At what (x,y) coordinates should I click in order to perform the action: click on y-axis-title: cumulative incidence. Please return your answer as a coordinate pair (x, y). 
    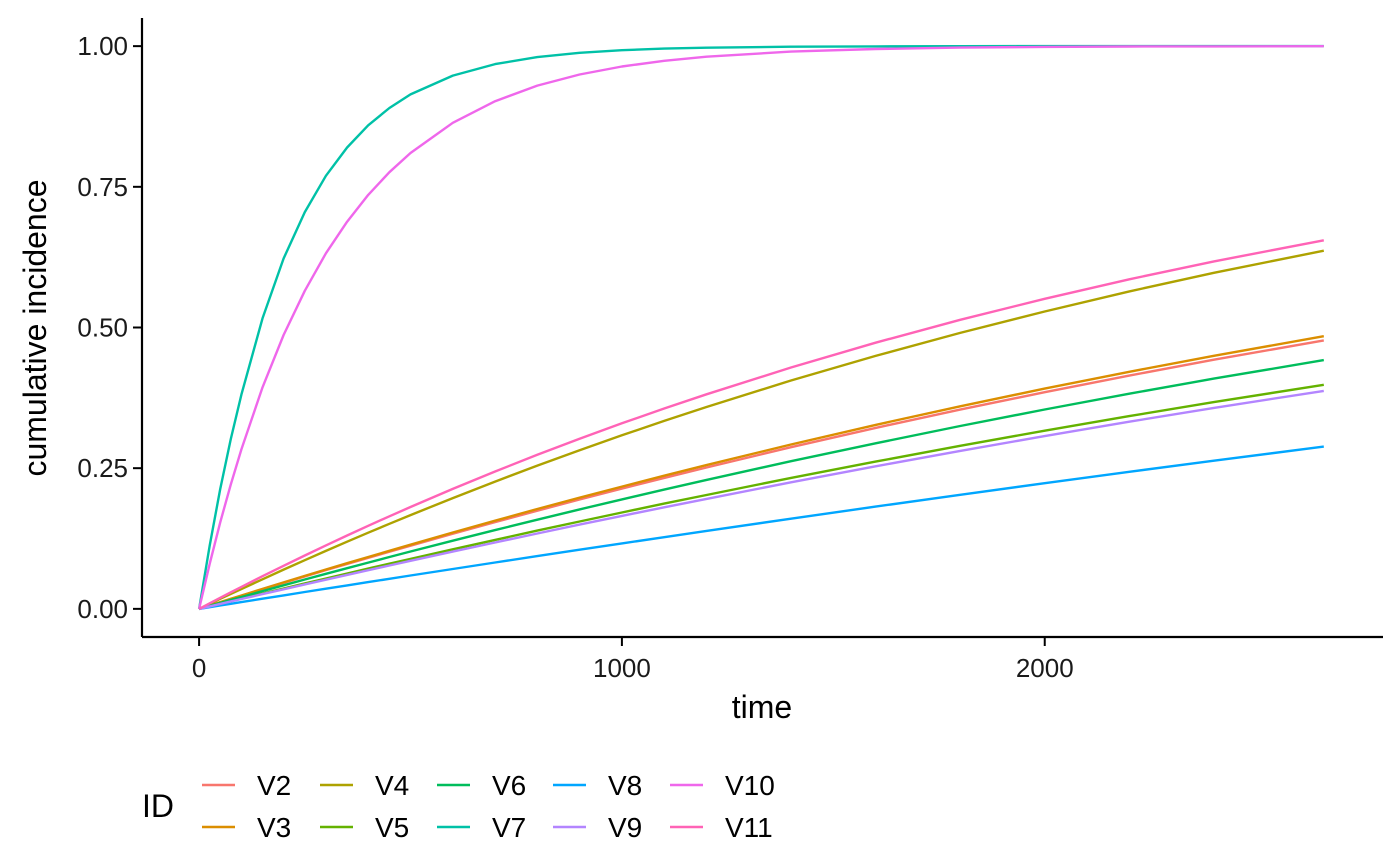
    Looking at the image, I should click on (35, 327).